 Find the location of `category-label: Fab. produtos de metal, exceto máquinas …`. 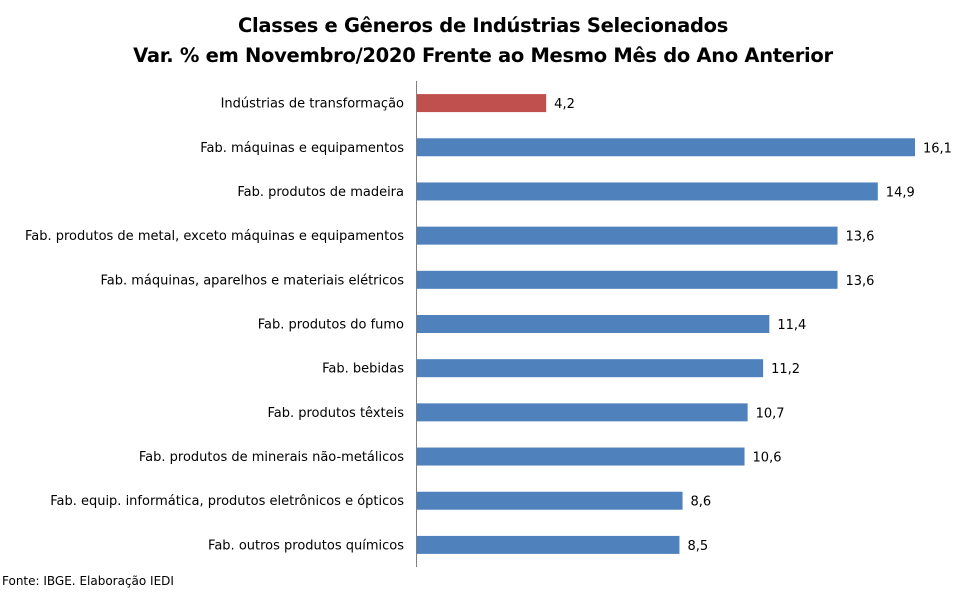

category-label: Fab. produtos de metal, exceto máquinas … is located at coordinates (214, 236).